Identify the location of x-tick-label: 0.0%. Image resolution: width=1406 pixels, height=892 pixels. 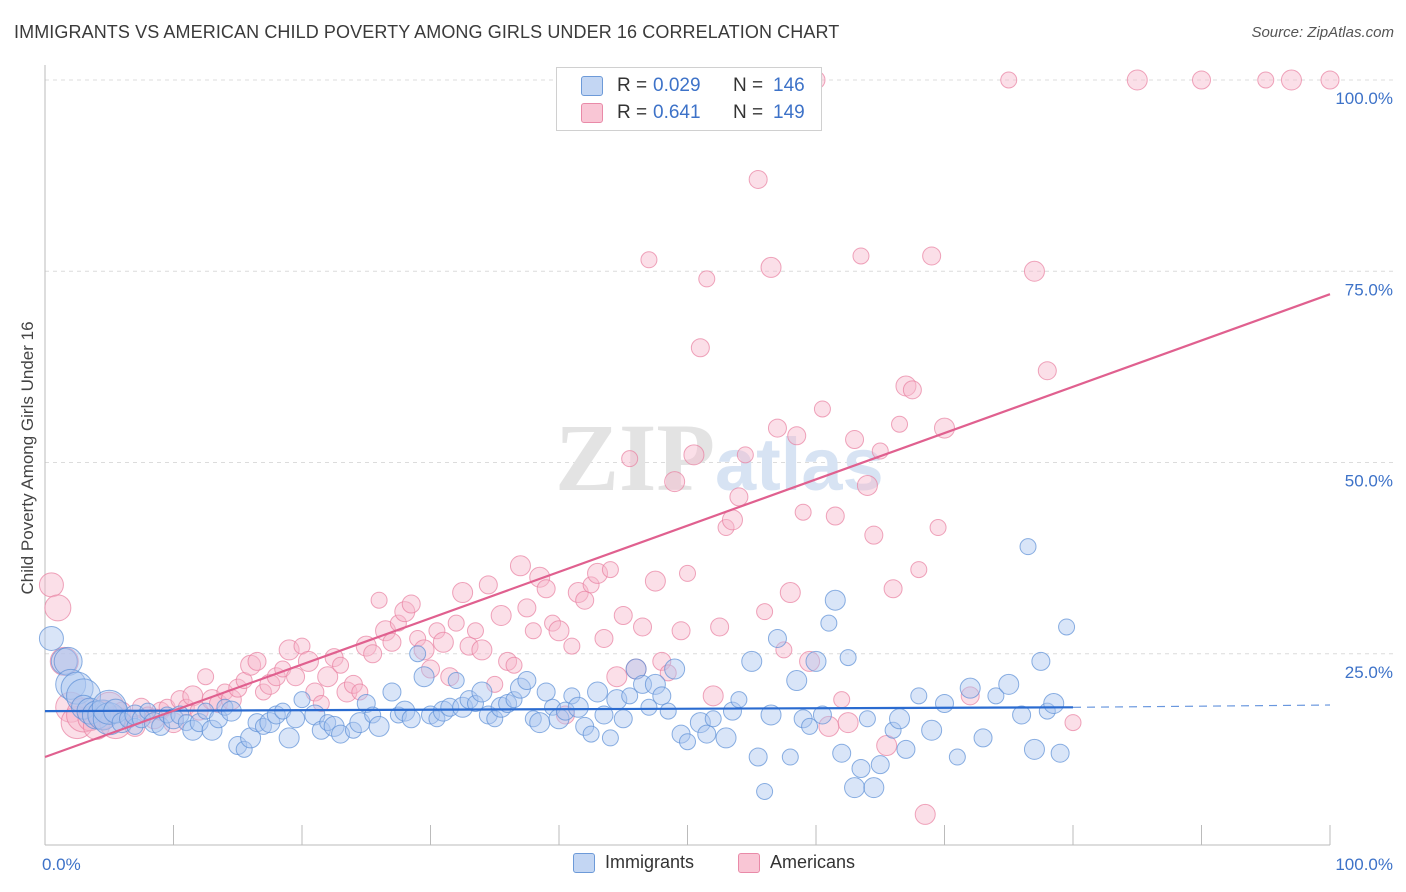
(61, 864).